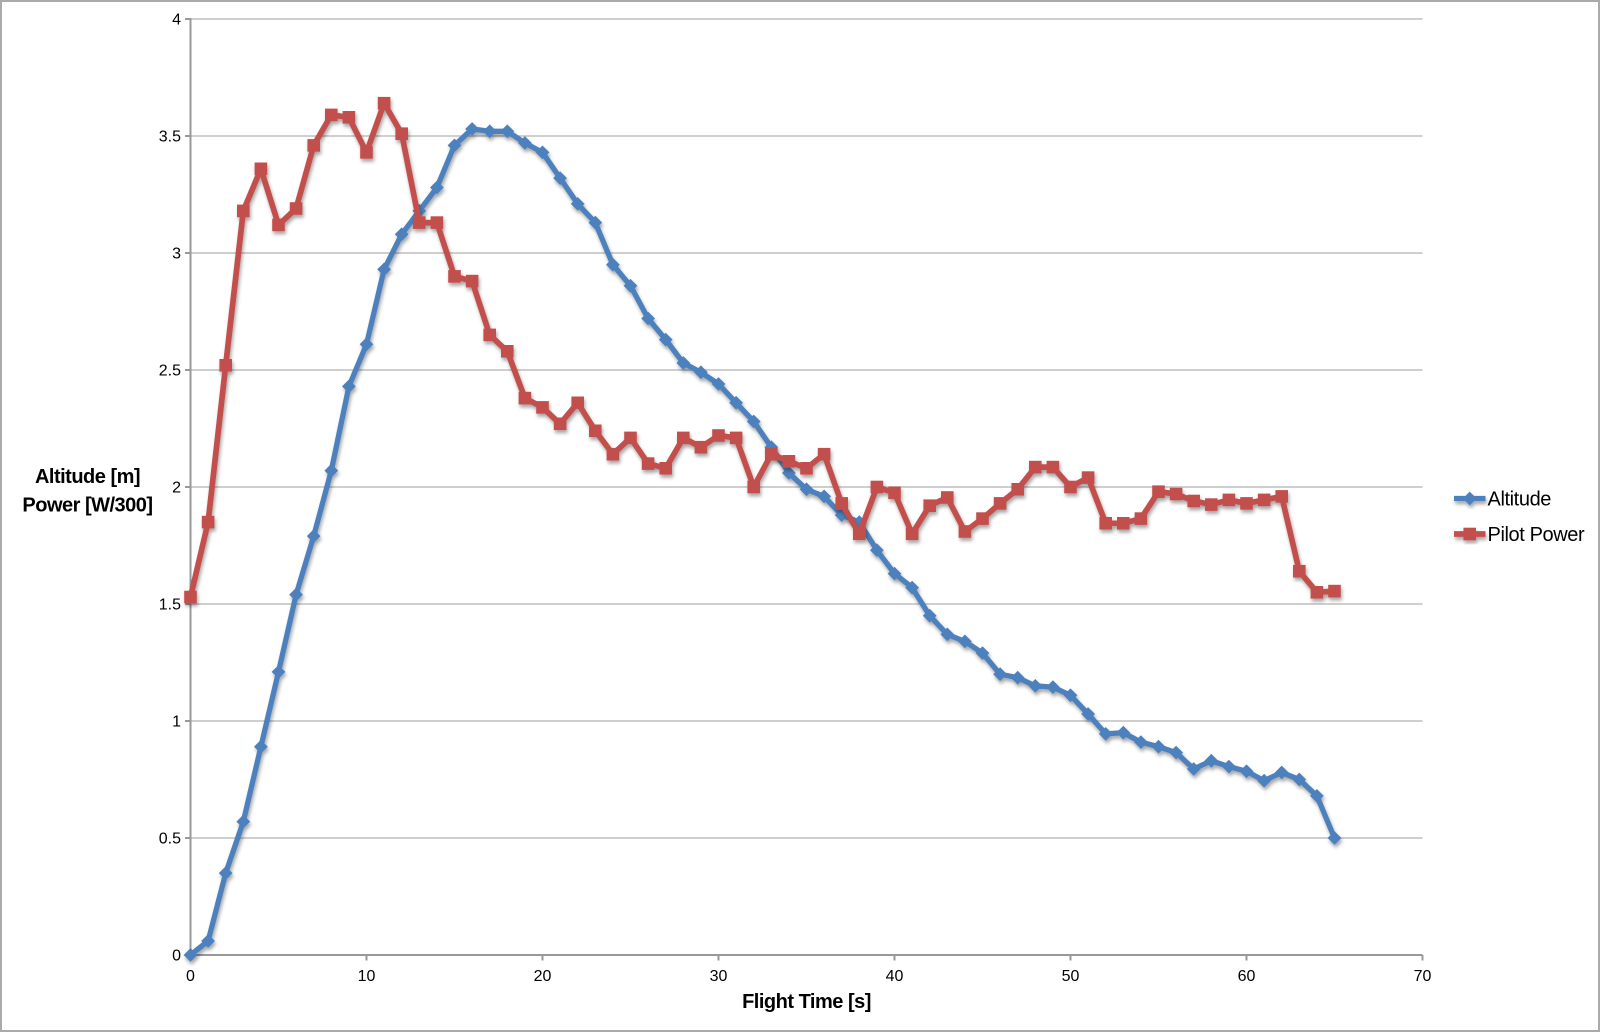  Describe the element at coordinates (1423, 976) in the screenshot. I see `svg-text: 70` at that location.